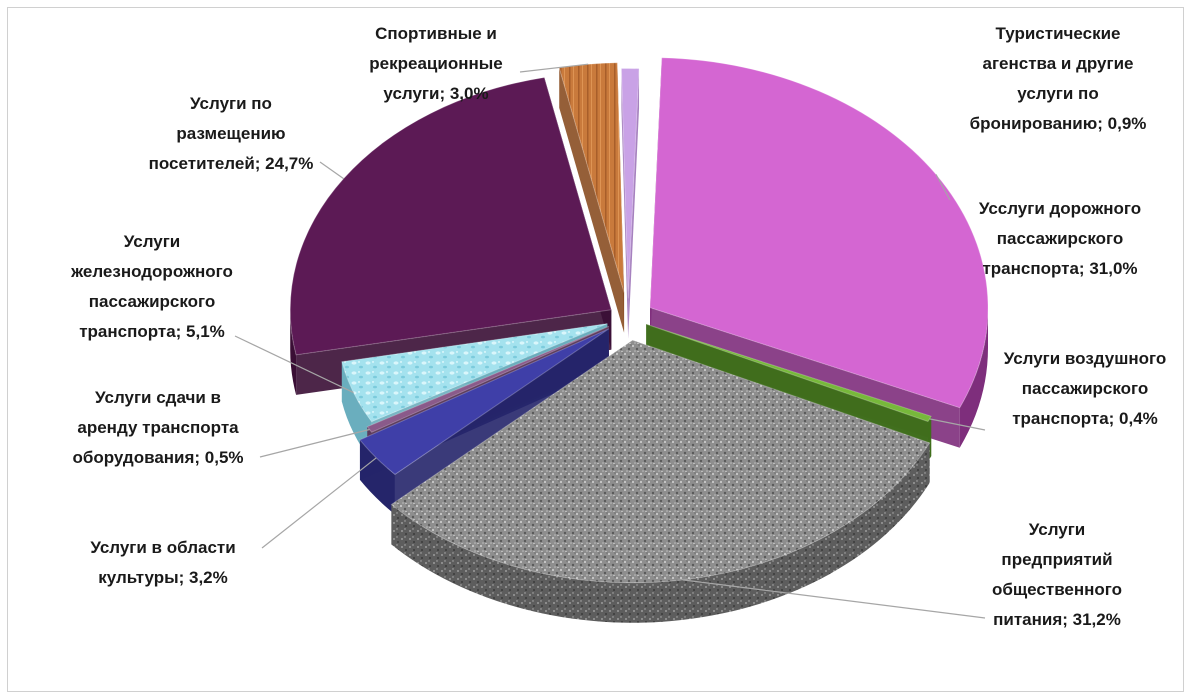  Describe the element at coordinates (435, 63) in the screenshot. I see `data-label-7: Спортивные и рекреационные услуги; 3,0%` at that location.